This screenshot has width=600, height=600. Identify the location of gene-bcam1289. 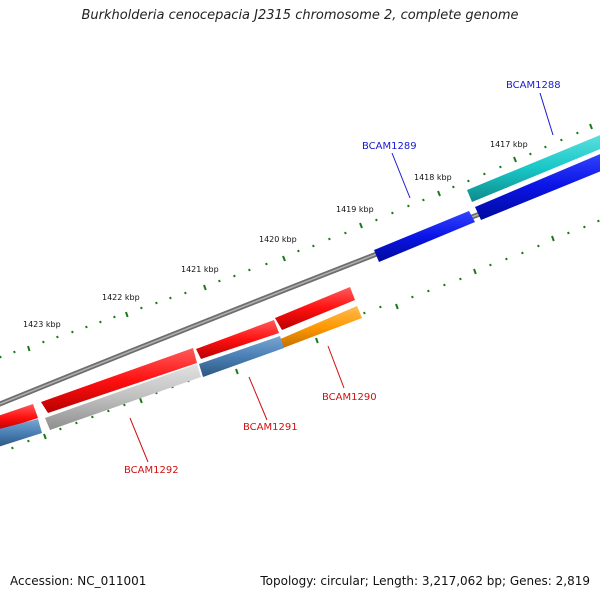
(424, 236).